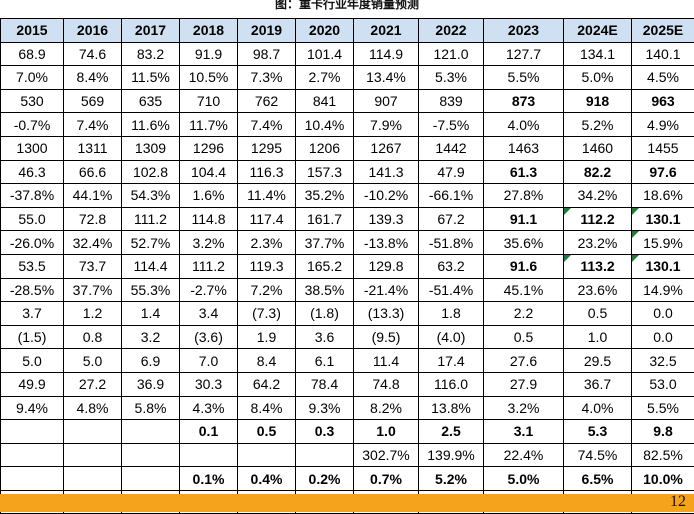 The height and width of the screenshot is (514, 694). I want to click on table-cell: 44.1%, so click(93, 196).